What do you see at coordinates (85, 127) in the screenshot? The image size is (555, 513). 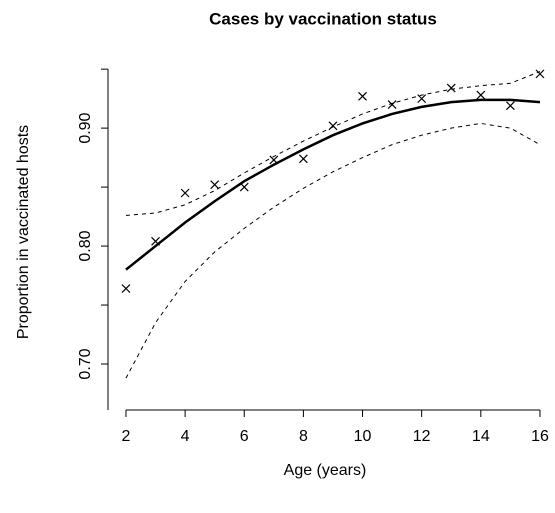 I see `y-tick-label: 0.90` at bounding box center [85, 127].